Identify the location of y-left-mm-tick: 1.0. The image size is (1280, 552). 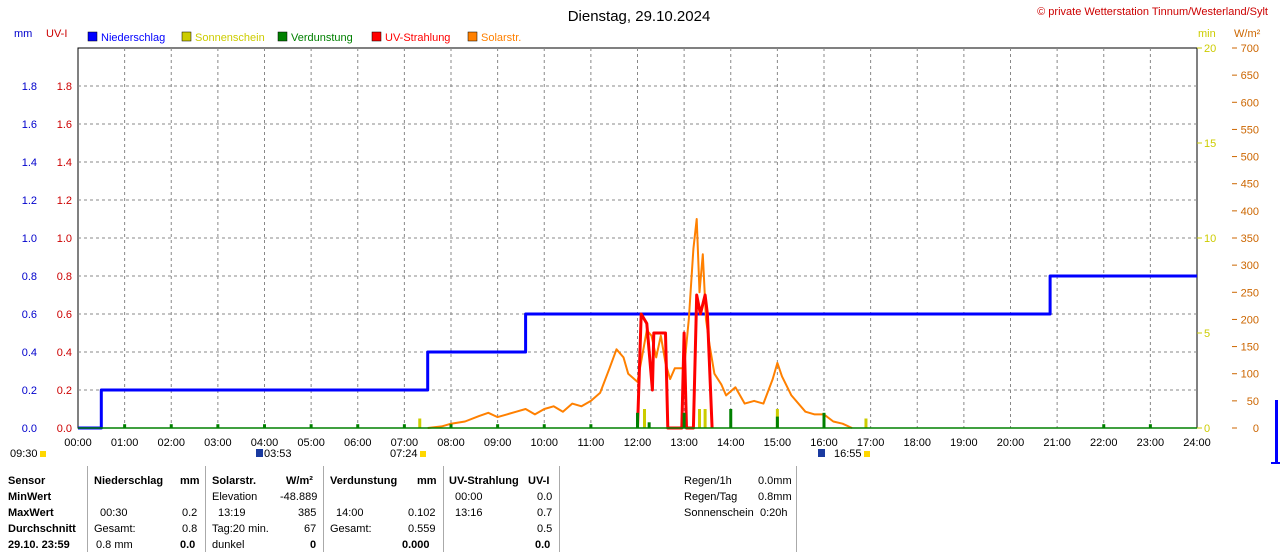
(29, 239).